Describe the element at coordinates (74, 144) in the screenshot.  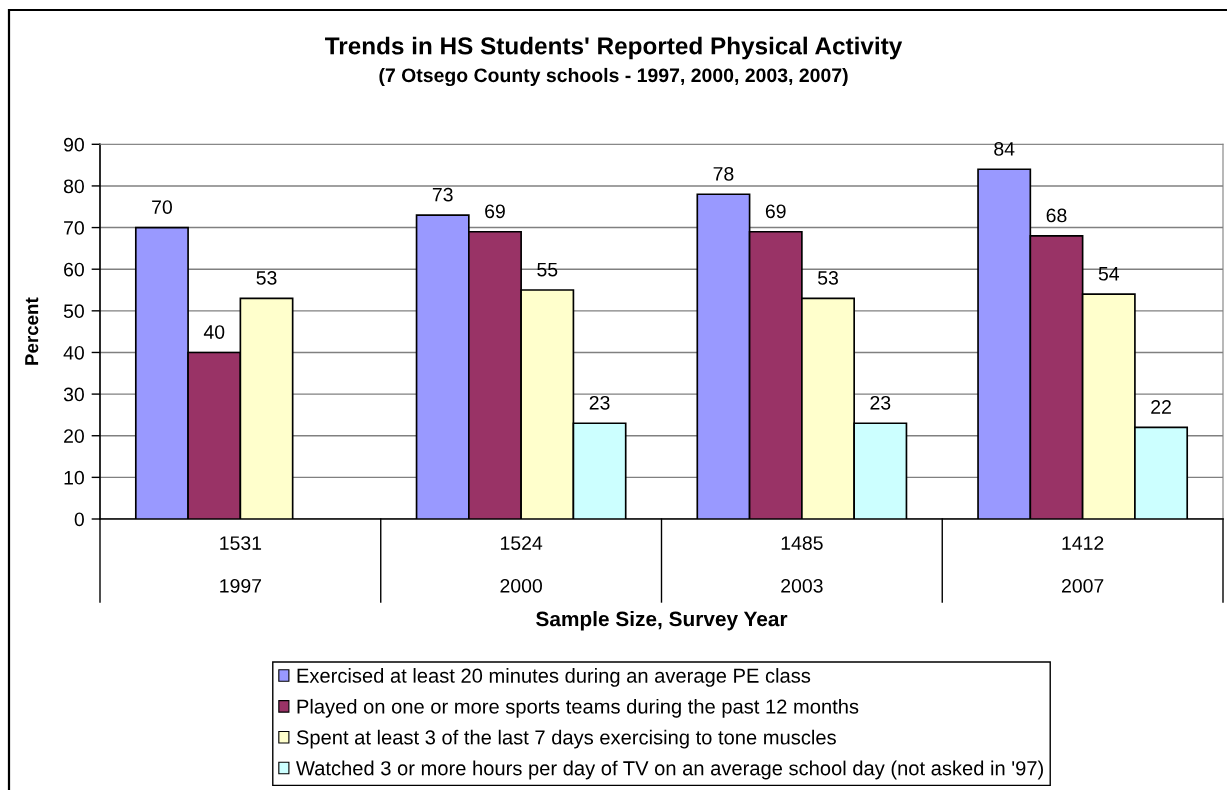
I see `y-tick-label: 90` at that location.